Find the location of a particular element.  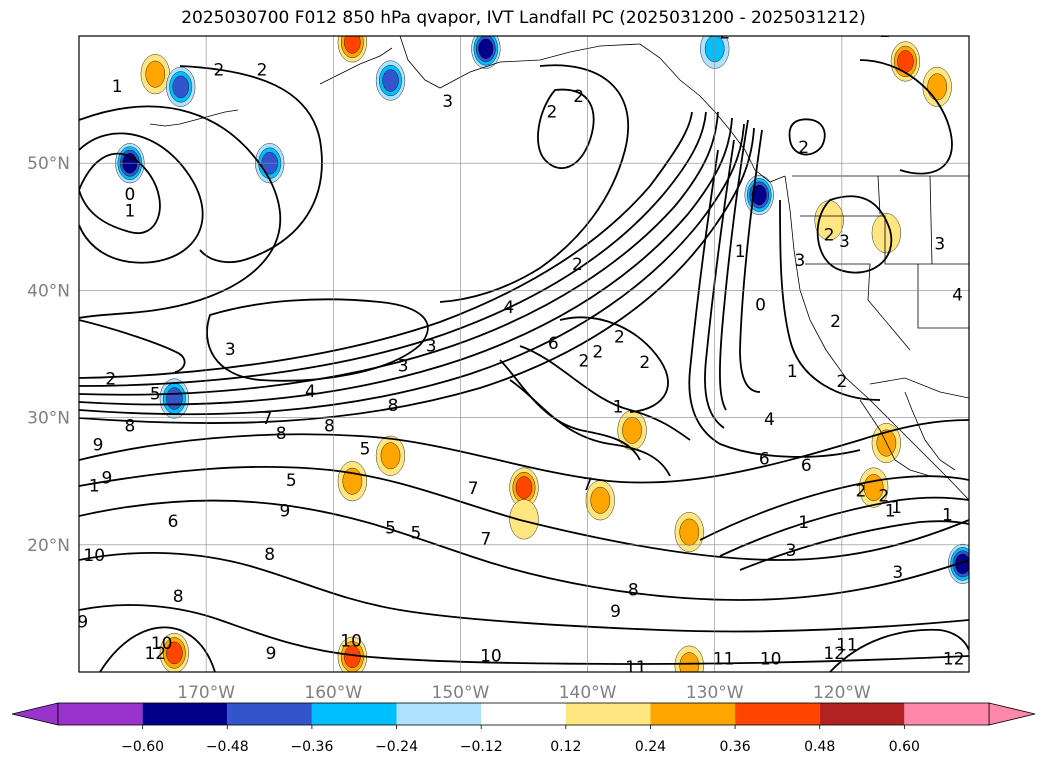

lon-tick-label: 170°W is located at coordinates (206, 693).